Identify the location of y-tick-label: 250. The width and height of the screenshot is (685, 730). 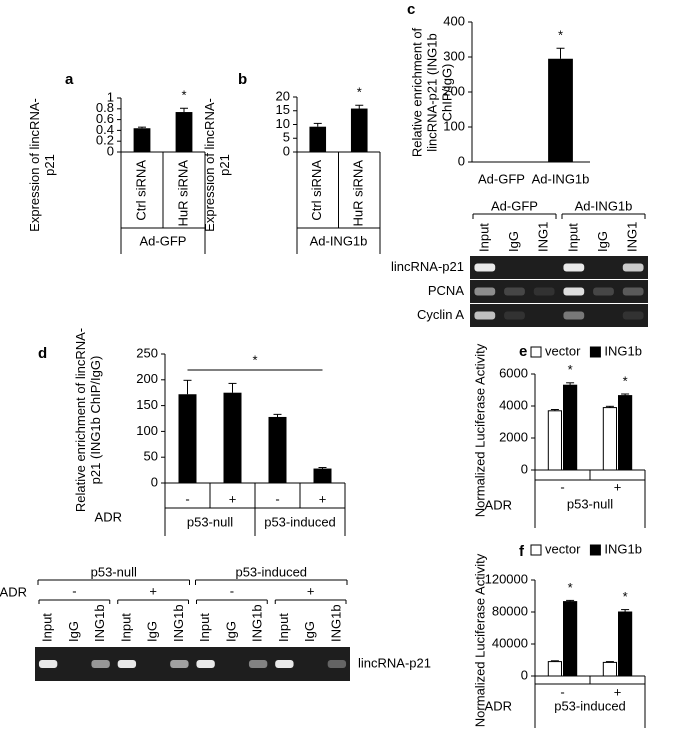
(147, 352).